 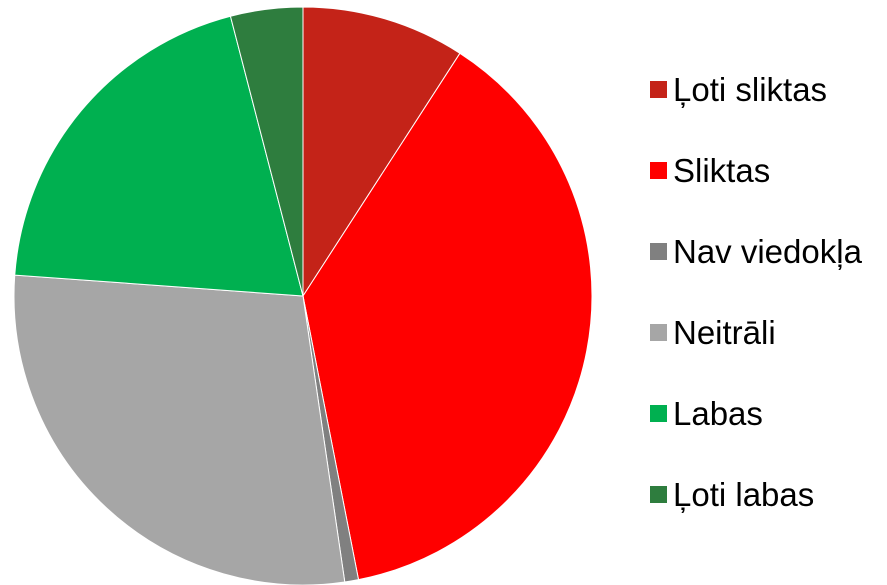 I want to click on legend-item-nav-viedokla: Nav viedokļa, so click(x=767, y=251).